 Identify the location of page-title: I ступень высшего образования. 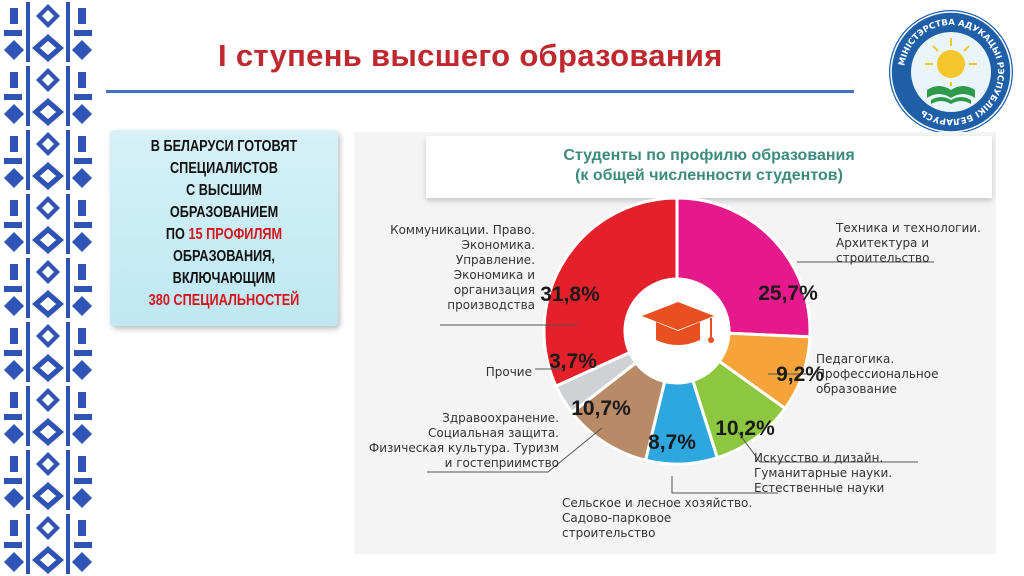
(470, 55).